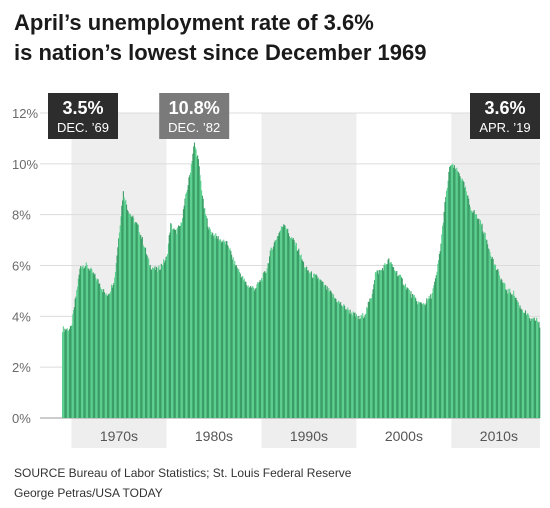  Describe the element at coordinates (220, 52) in the screenshot. I see `title-line-2: is nation’s lowest since December 1969` at that location.